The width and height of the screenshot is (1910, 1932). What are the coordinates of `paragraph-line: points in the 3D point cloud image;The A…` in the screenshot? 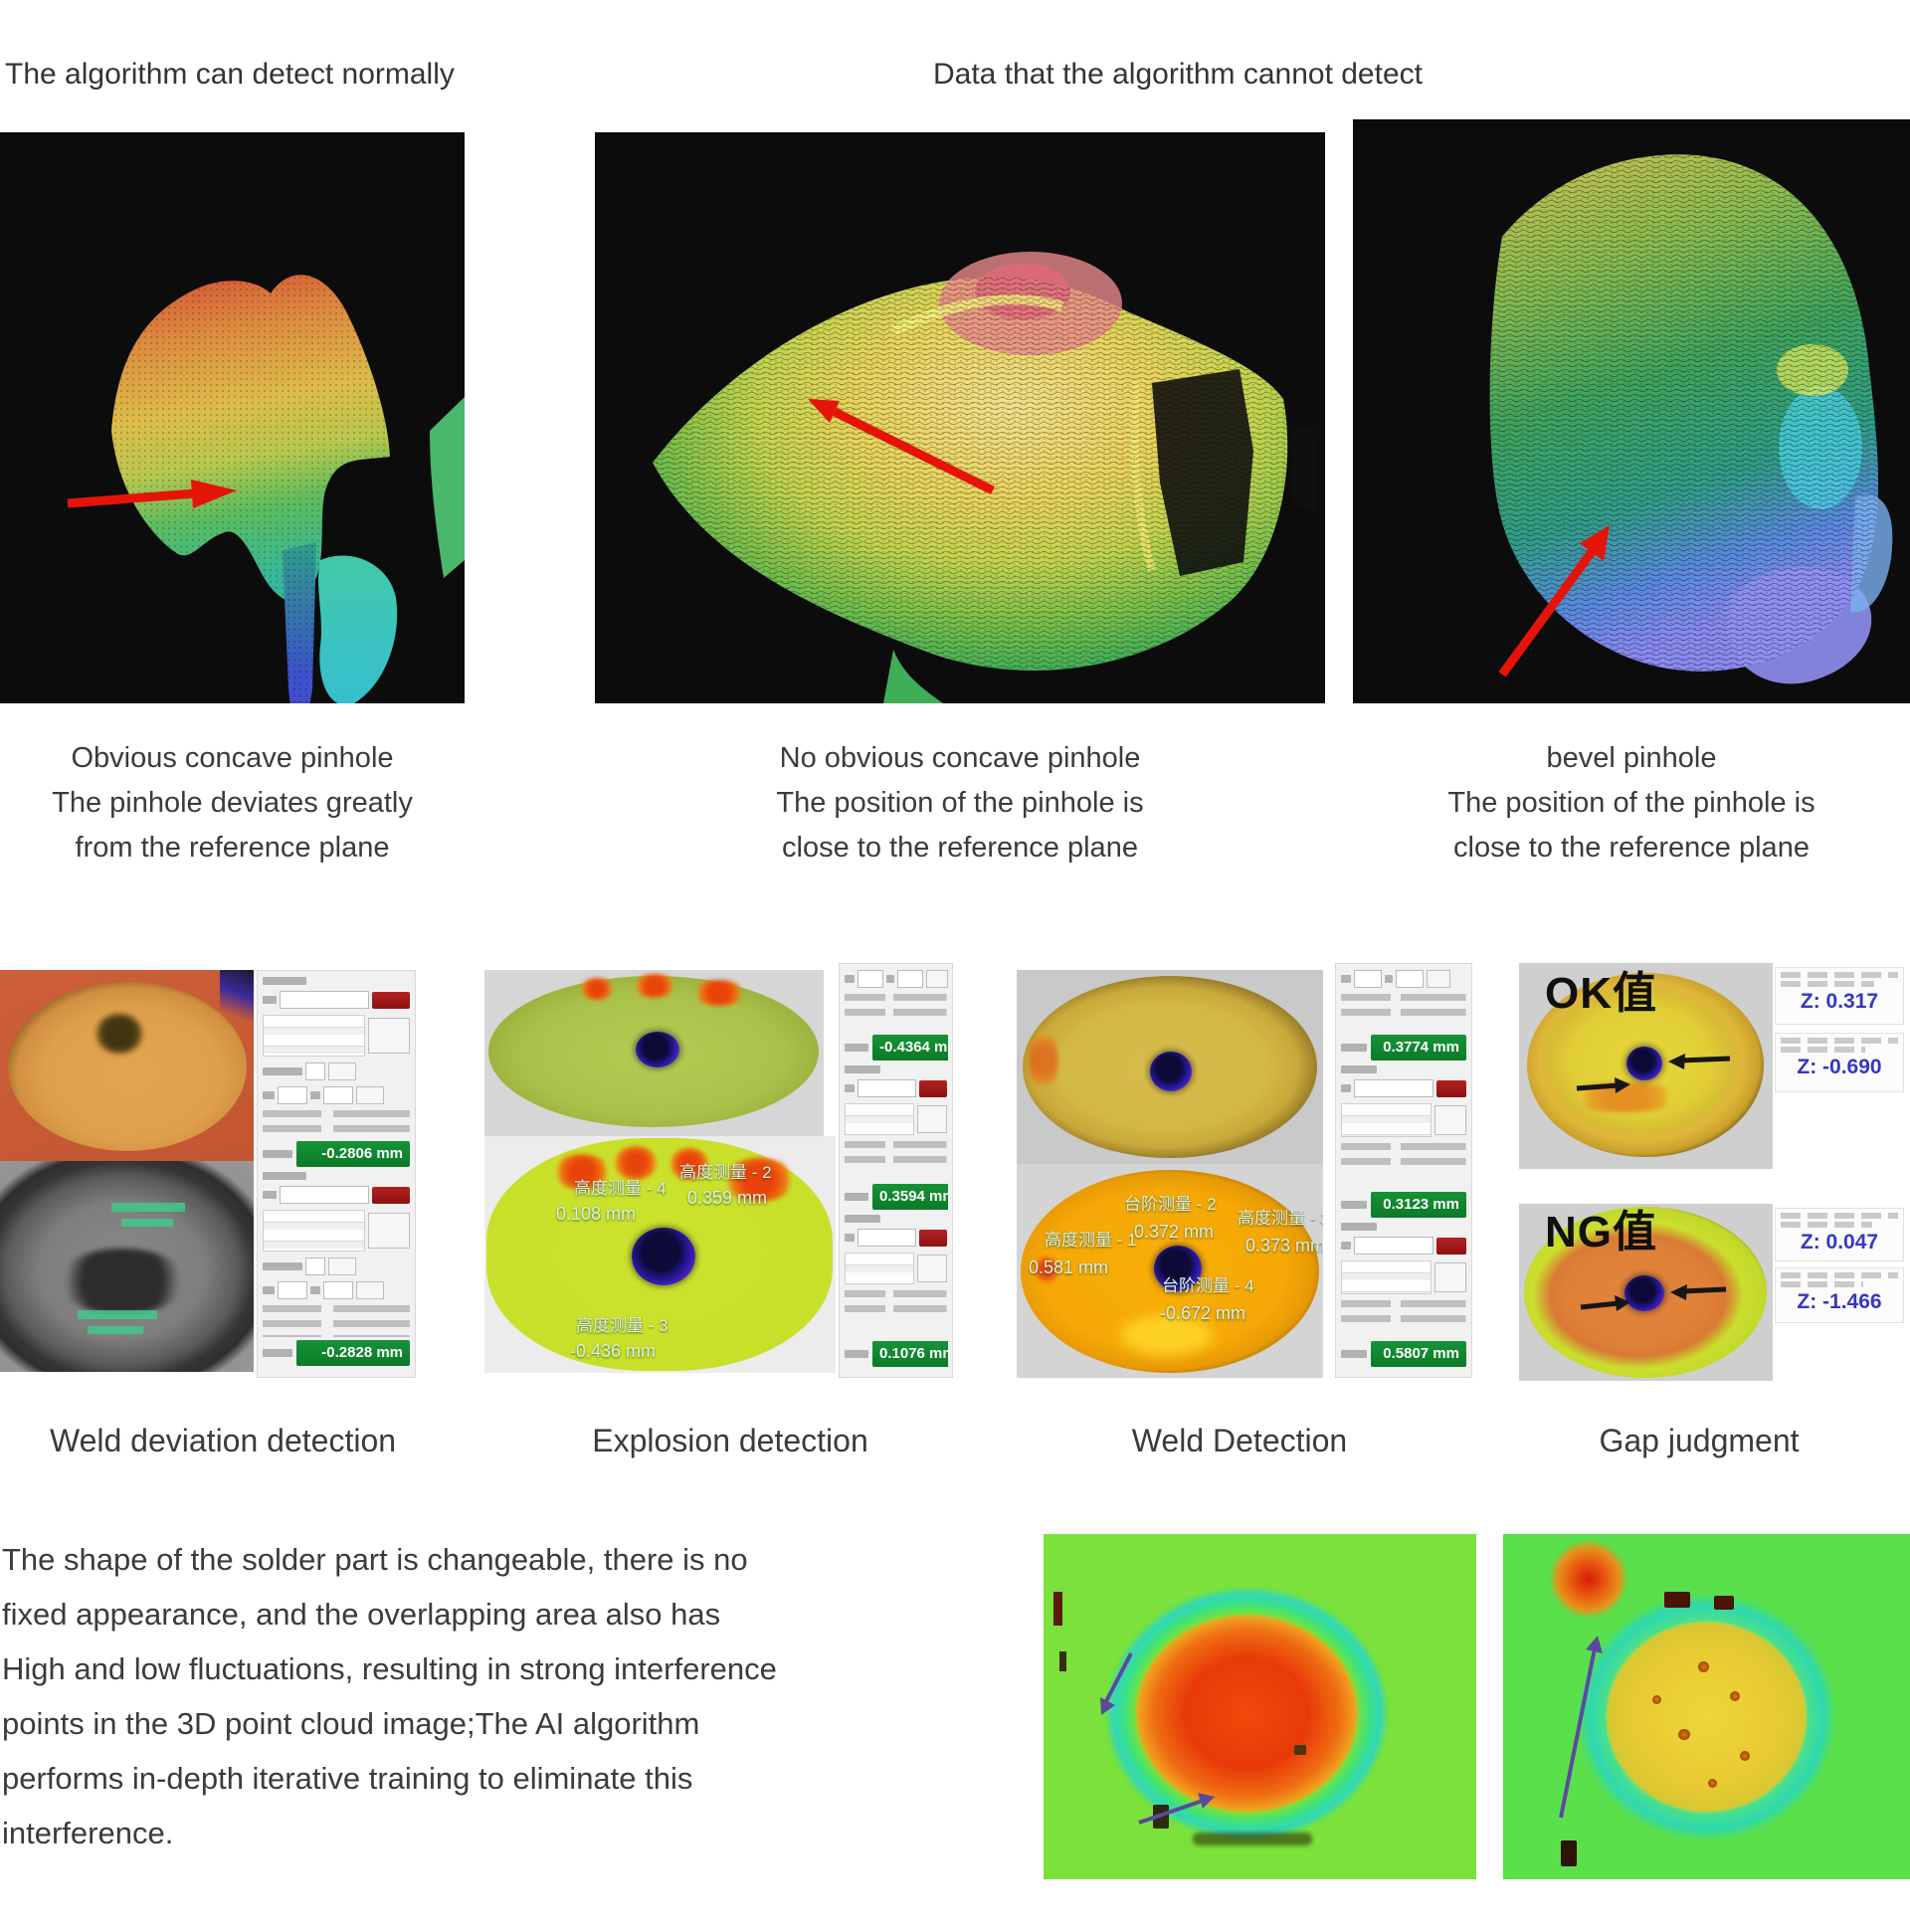 It's located at (351, 1723).